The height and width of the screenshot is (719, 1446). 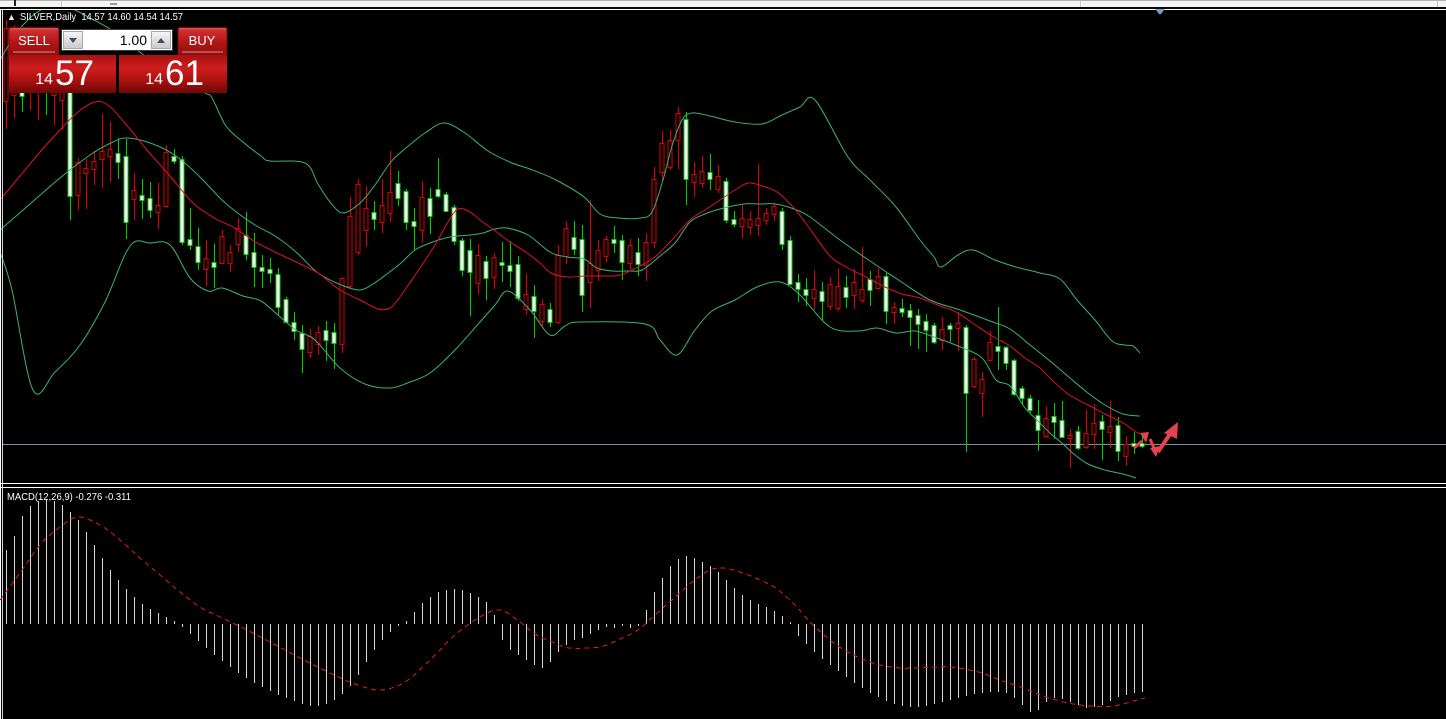 What do you see at coordinates (133, 40) in the screenshot?
I see `svg-text: 1.00` at bounding box center [133, 40].